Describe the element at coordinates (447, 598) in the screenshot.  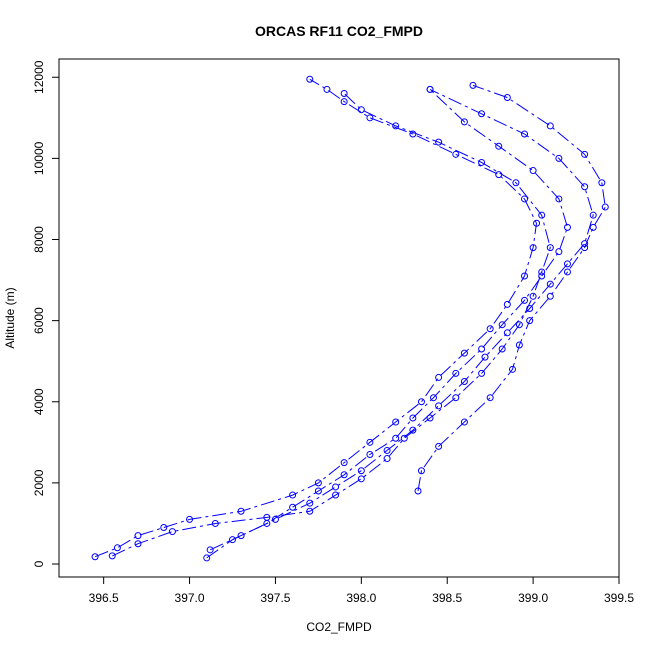
I see `x-tick-label: 398.5` at that location.